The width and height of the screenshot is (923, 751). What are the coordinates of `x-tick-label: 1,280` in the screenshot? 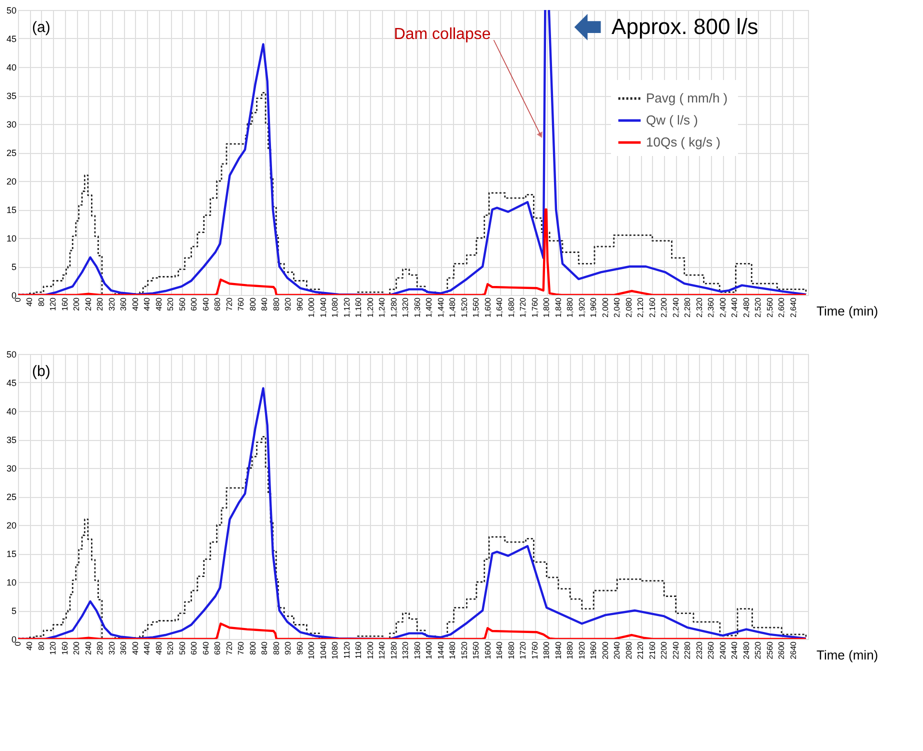 It's located at (393, 307).